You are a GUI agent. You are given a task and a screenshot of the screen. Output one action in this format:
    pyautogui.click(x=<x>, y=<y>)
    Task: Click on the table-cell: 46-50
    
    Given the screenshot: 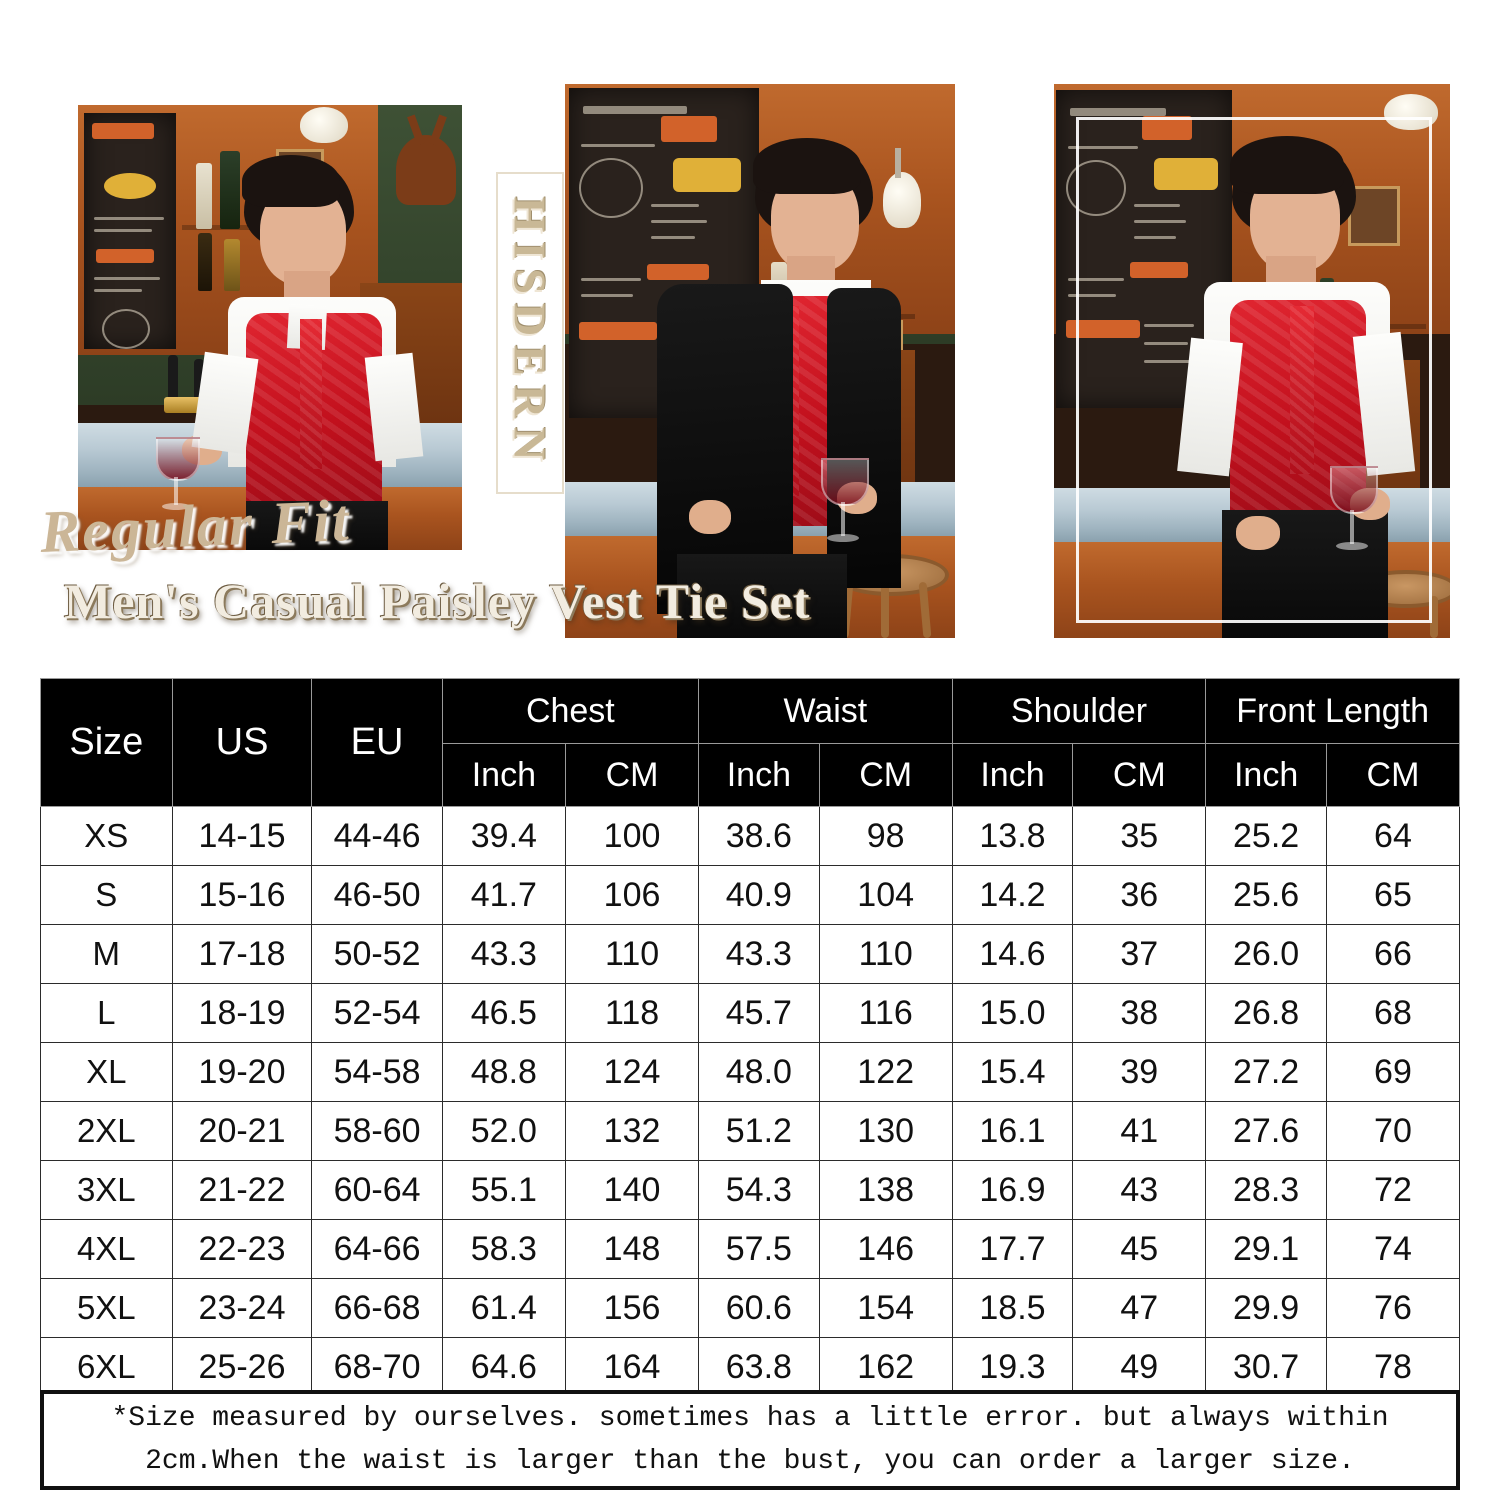 What is the action you would take?
    pyautogui.click(x=377, y=895)
    